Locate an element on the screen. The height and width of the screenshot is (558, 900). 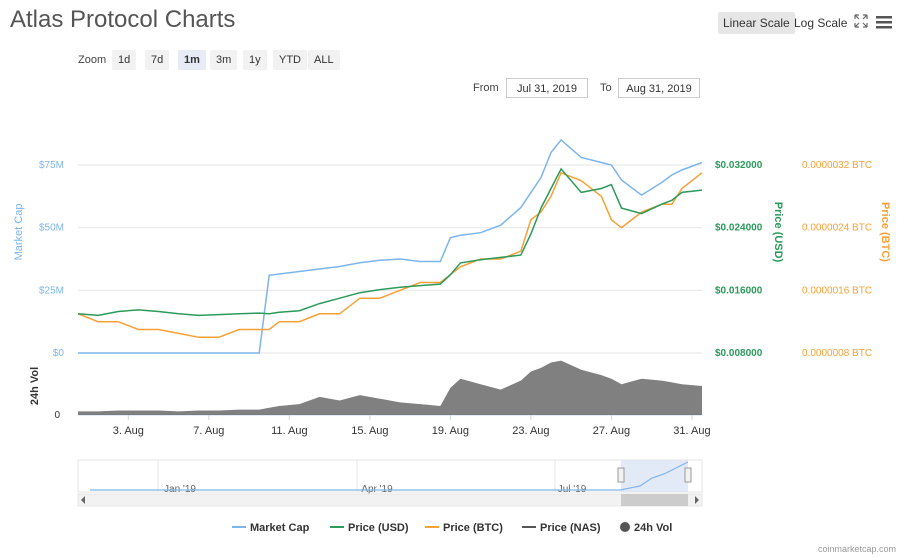
legend-item: Price (BTC) is located at coordinates (473, 528).